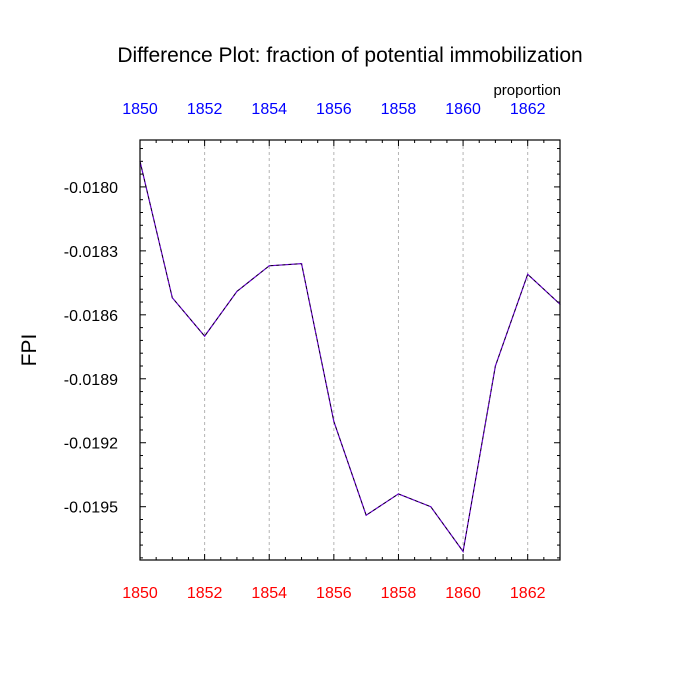 The width and height of the screenshot is (700, 700). Describe the element at coordinates (91, 444) in the screenshot. I see `y-tick-label--0.0192: -0.0192` at that location.